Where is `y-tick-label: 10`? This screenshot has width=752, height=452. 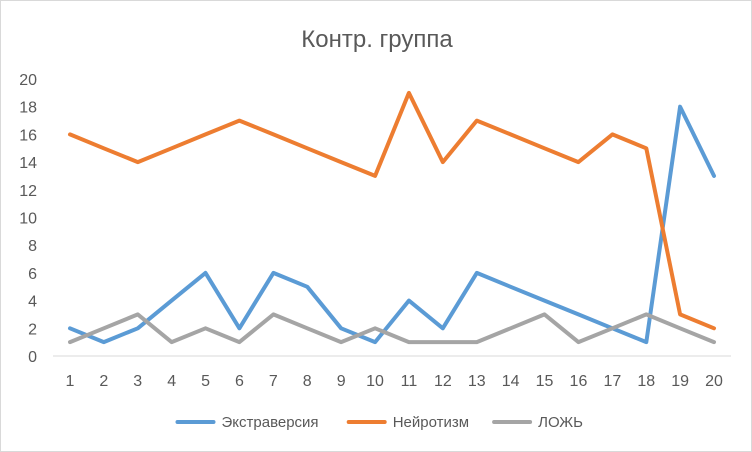
y-tick-label: 10 is located at coordinates (28, 219).